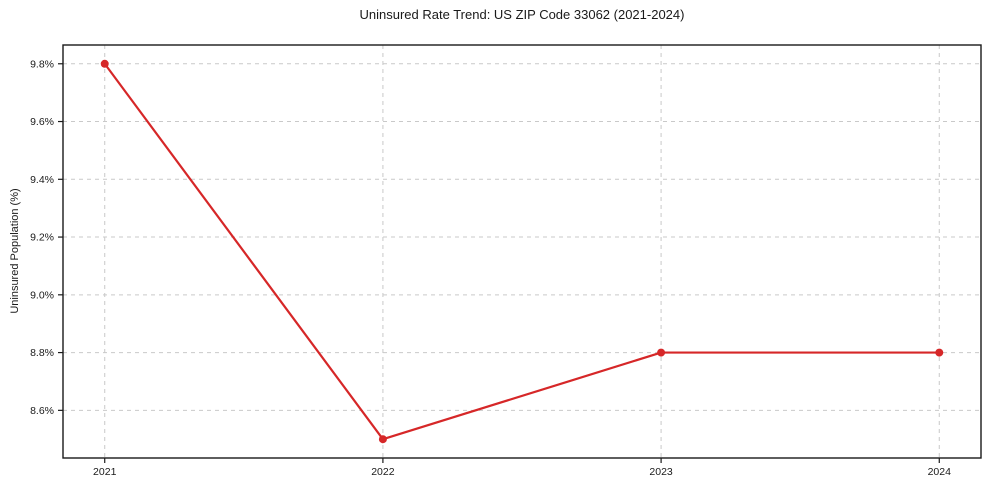  What do you see at coordinates (42, 180) in the screenshot?
I see `y-tick-label: 9.4%` at bounding box center [42, 180].